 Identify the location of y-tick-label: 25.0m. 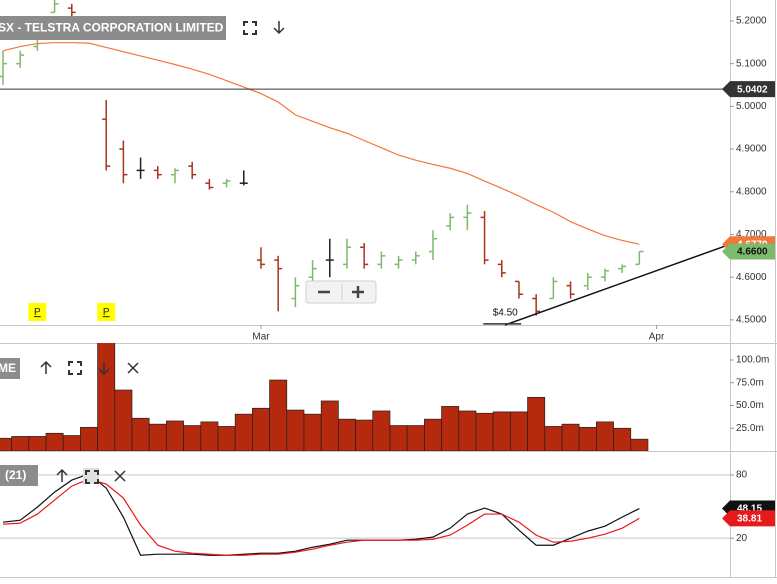
(750, 428).